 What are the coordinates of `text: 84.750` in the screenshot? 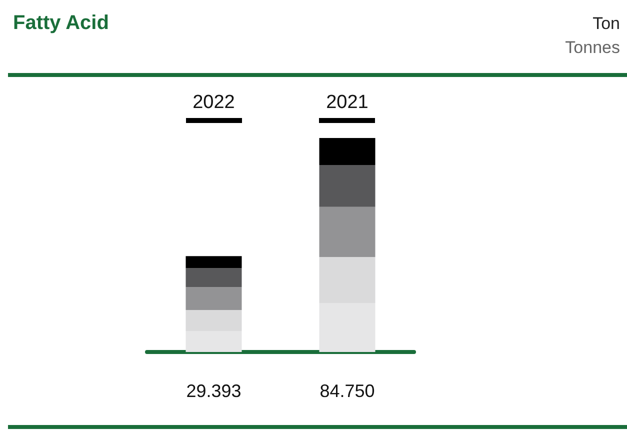 It's located at (347, 391).